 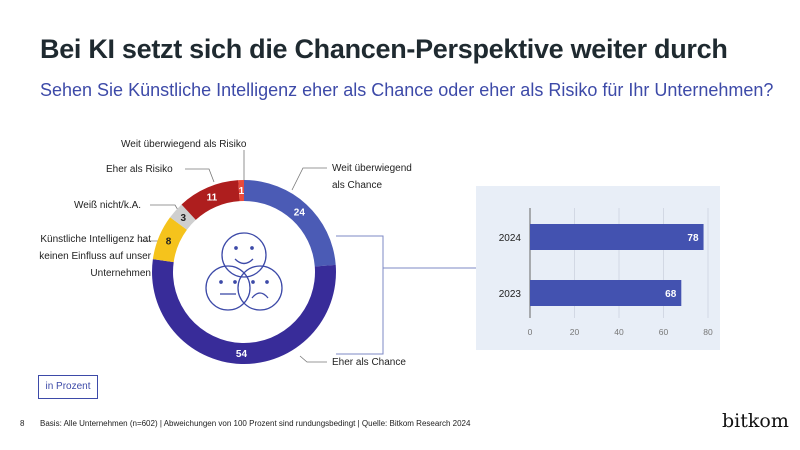 I want to click on label-eher-chance: Eher als Chance, so click(x=369, y=362).